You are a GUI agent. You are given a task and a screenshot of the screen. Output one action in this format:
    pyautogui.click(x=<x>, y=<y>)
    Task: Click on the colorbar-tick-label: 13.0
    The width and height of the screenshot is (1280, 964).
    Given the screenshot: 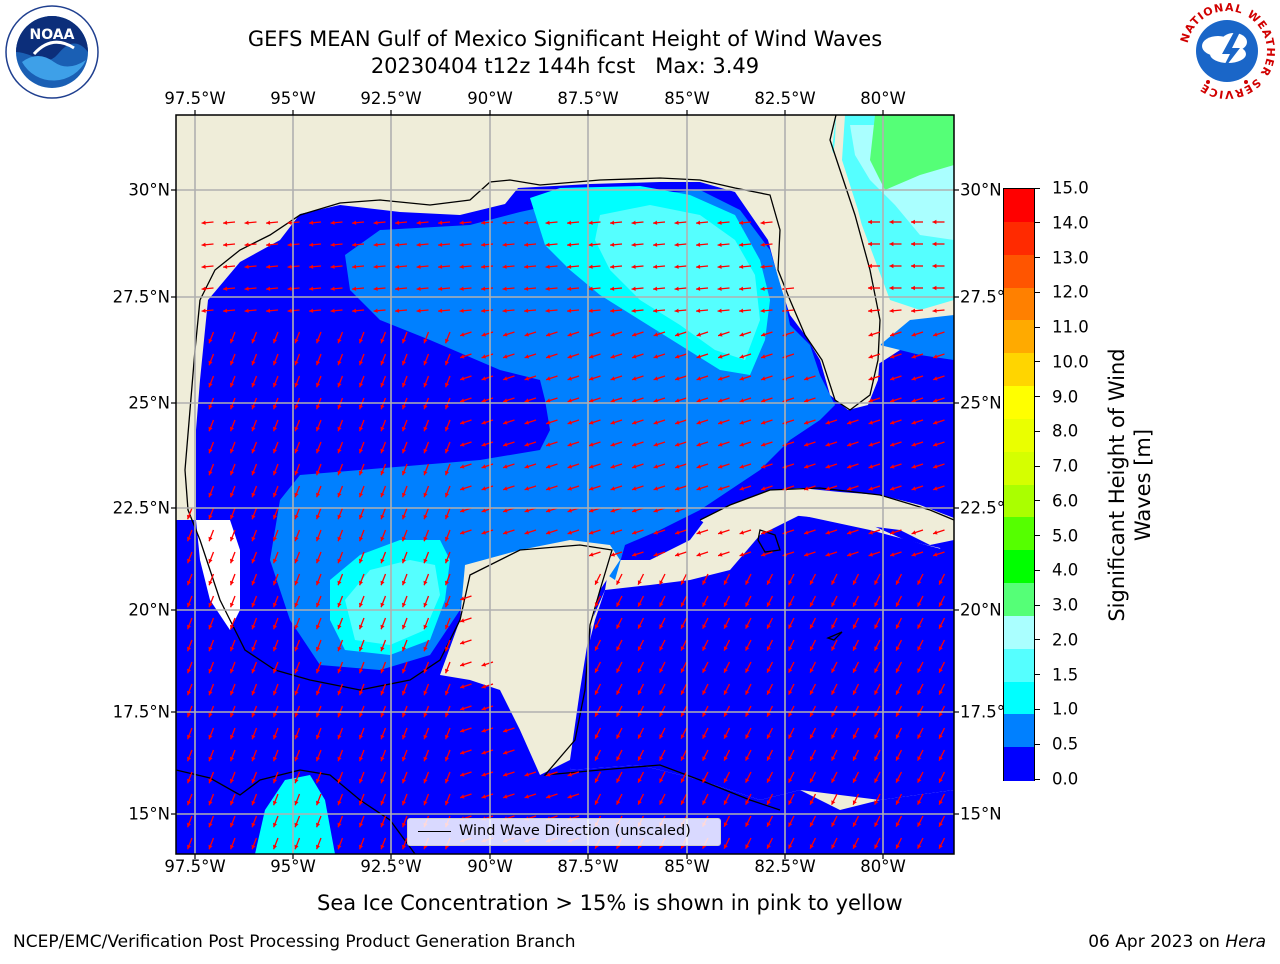 What is the action you would take?
    pyautogui.click(x=1070, y=258)
    